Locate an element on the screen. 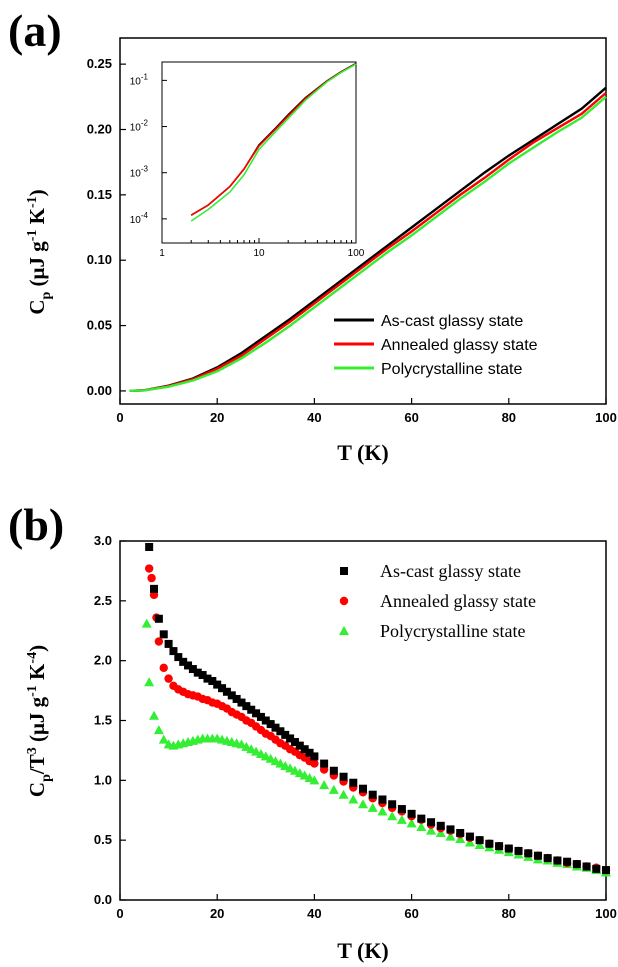 The height and width of the screenshot is (967, 618). chart-a-ytick-label: 0.25 is located at coordinates (99, 63).